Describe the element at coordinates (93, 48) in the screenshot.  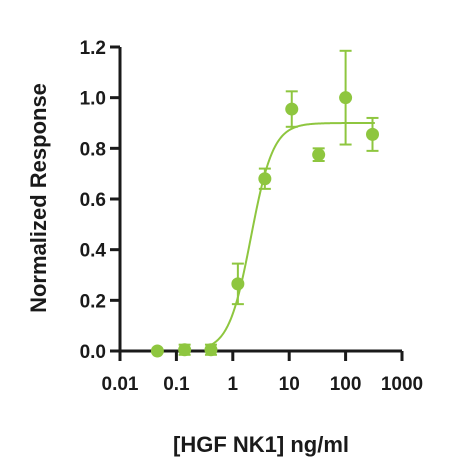
I see `y-tick-label: 1.2` at that location.